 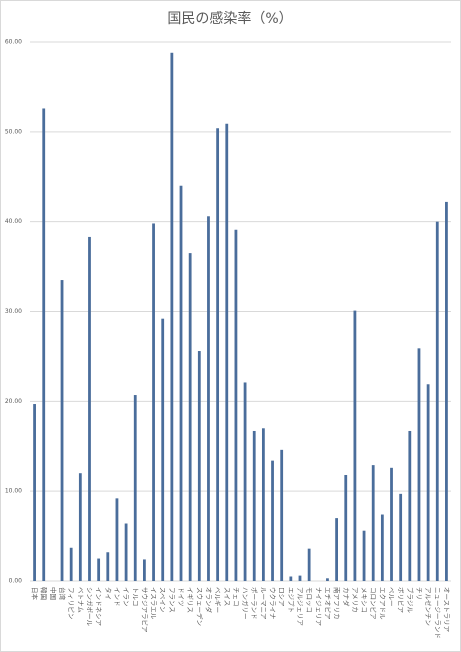 I want to click on x-tick-label: スウェーデン, so click(x=199, y=606).